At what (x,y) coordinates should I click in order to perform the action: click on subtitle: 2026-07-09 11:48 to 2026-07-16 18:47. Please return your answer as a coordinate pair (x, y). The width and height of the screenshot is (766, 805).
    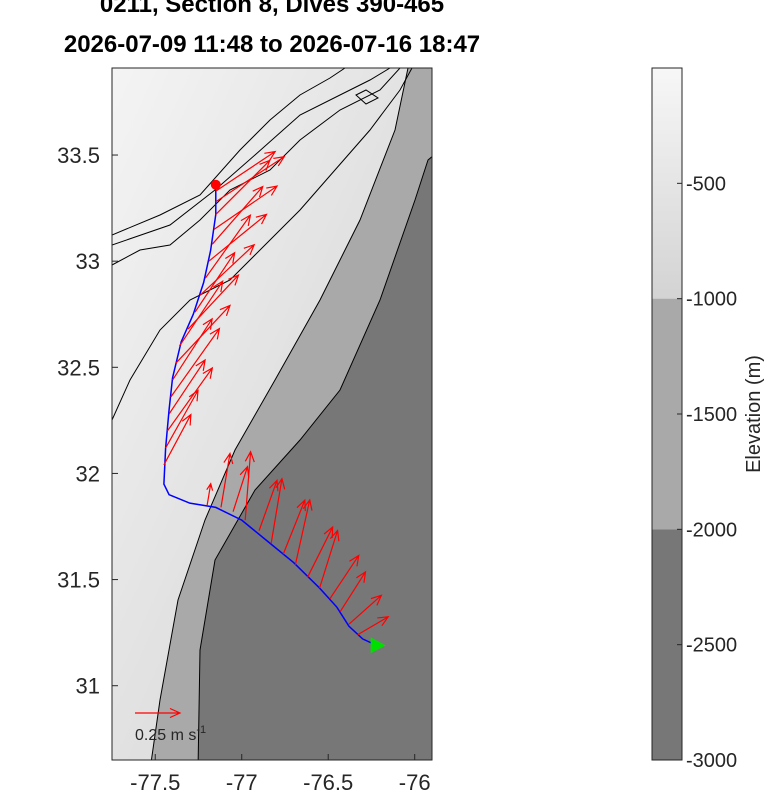
    Looking at the image, I should click on (272, 44).